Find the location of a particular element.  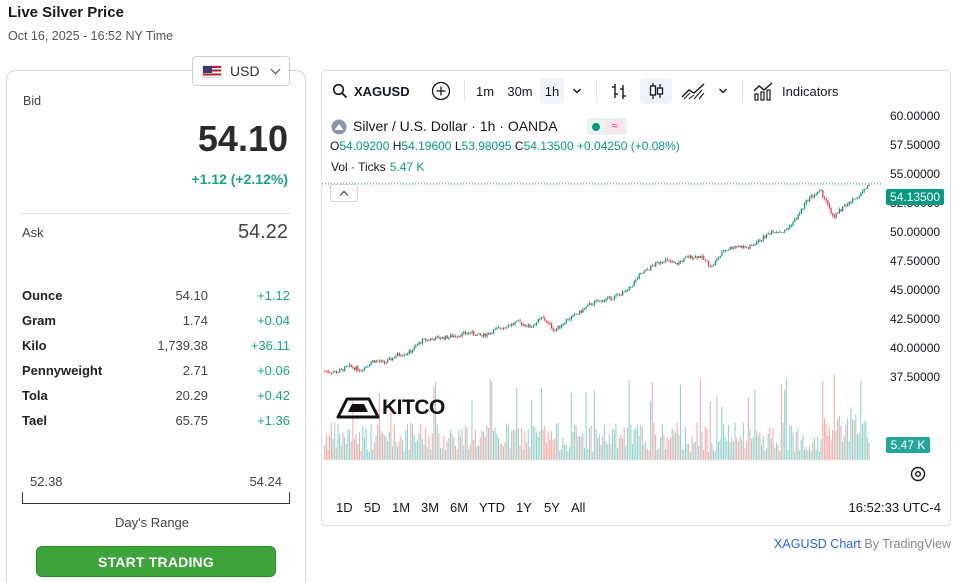

interval-1h: 1h is located at coordinates (552, 91).